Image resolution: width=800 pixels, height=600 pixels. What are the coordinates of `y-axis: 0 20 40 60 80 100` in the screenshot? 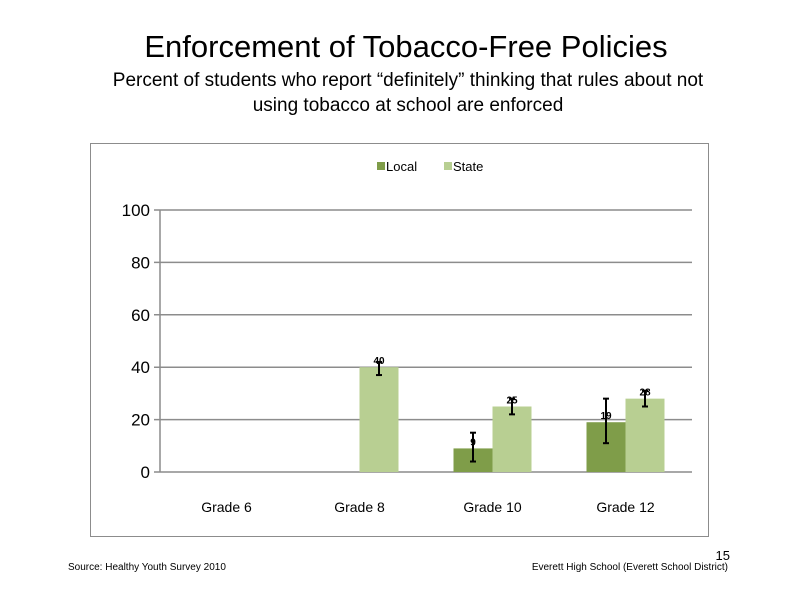 It's located at (136, 341).